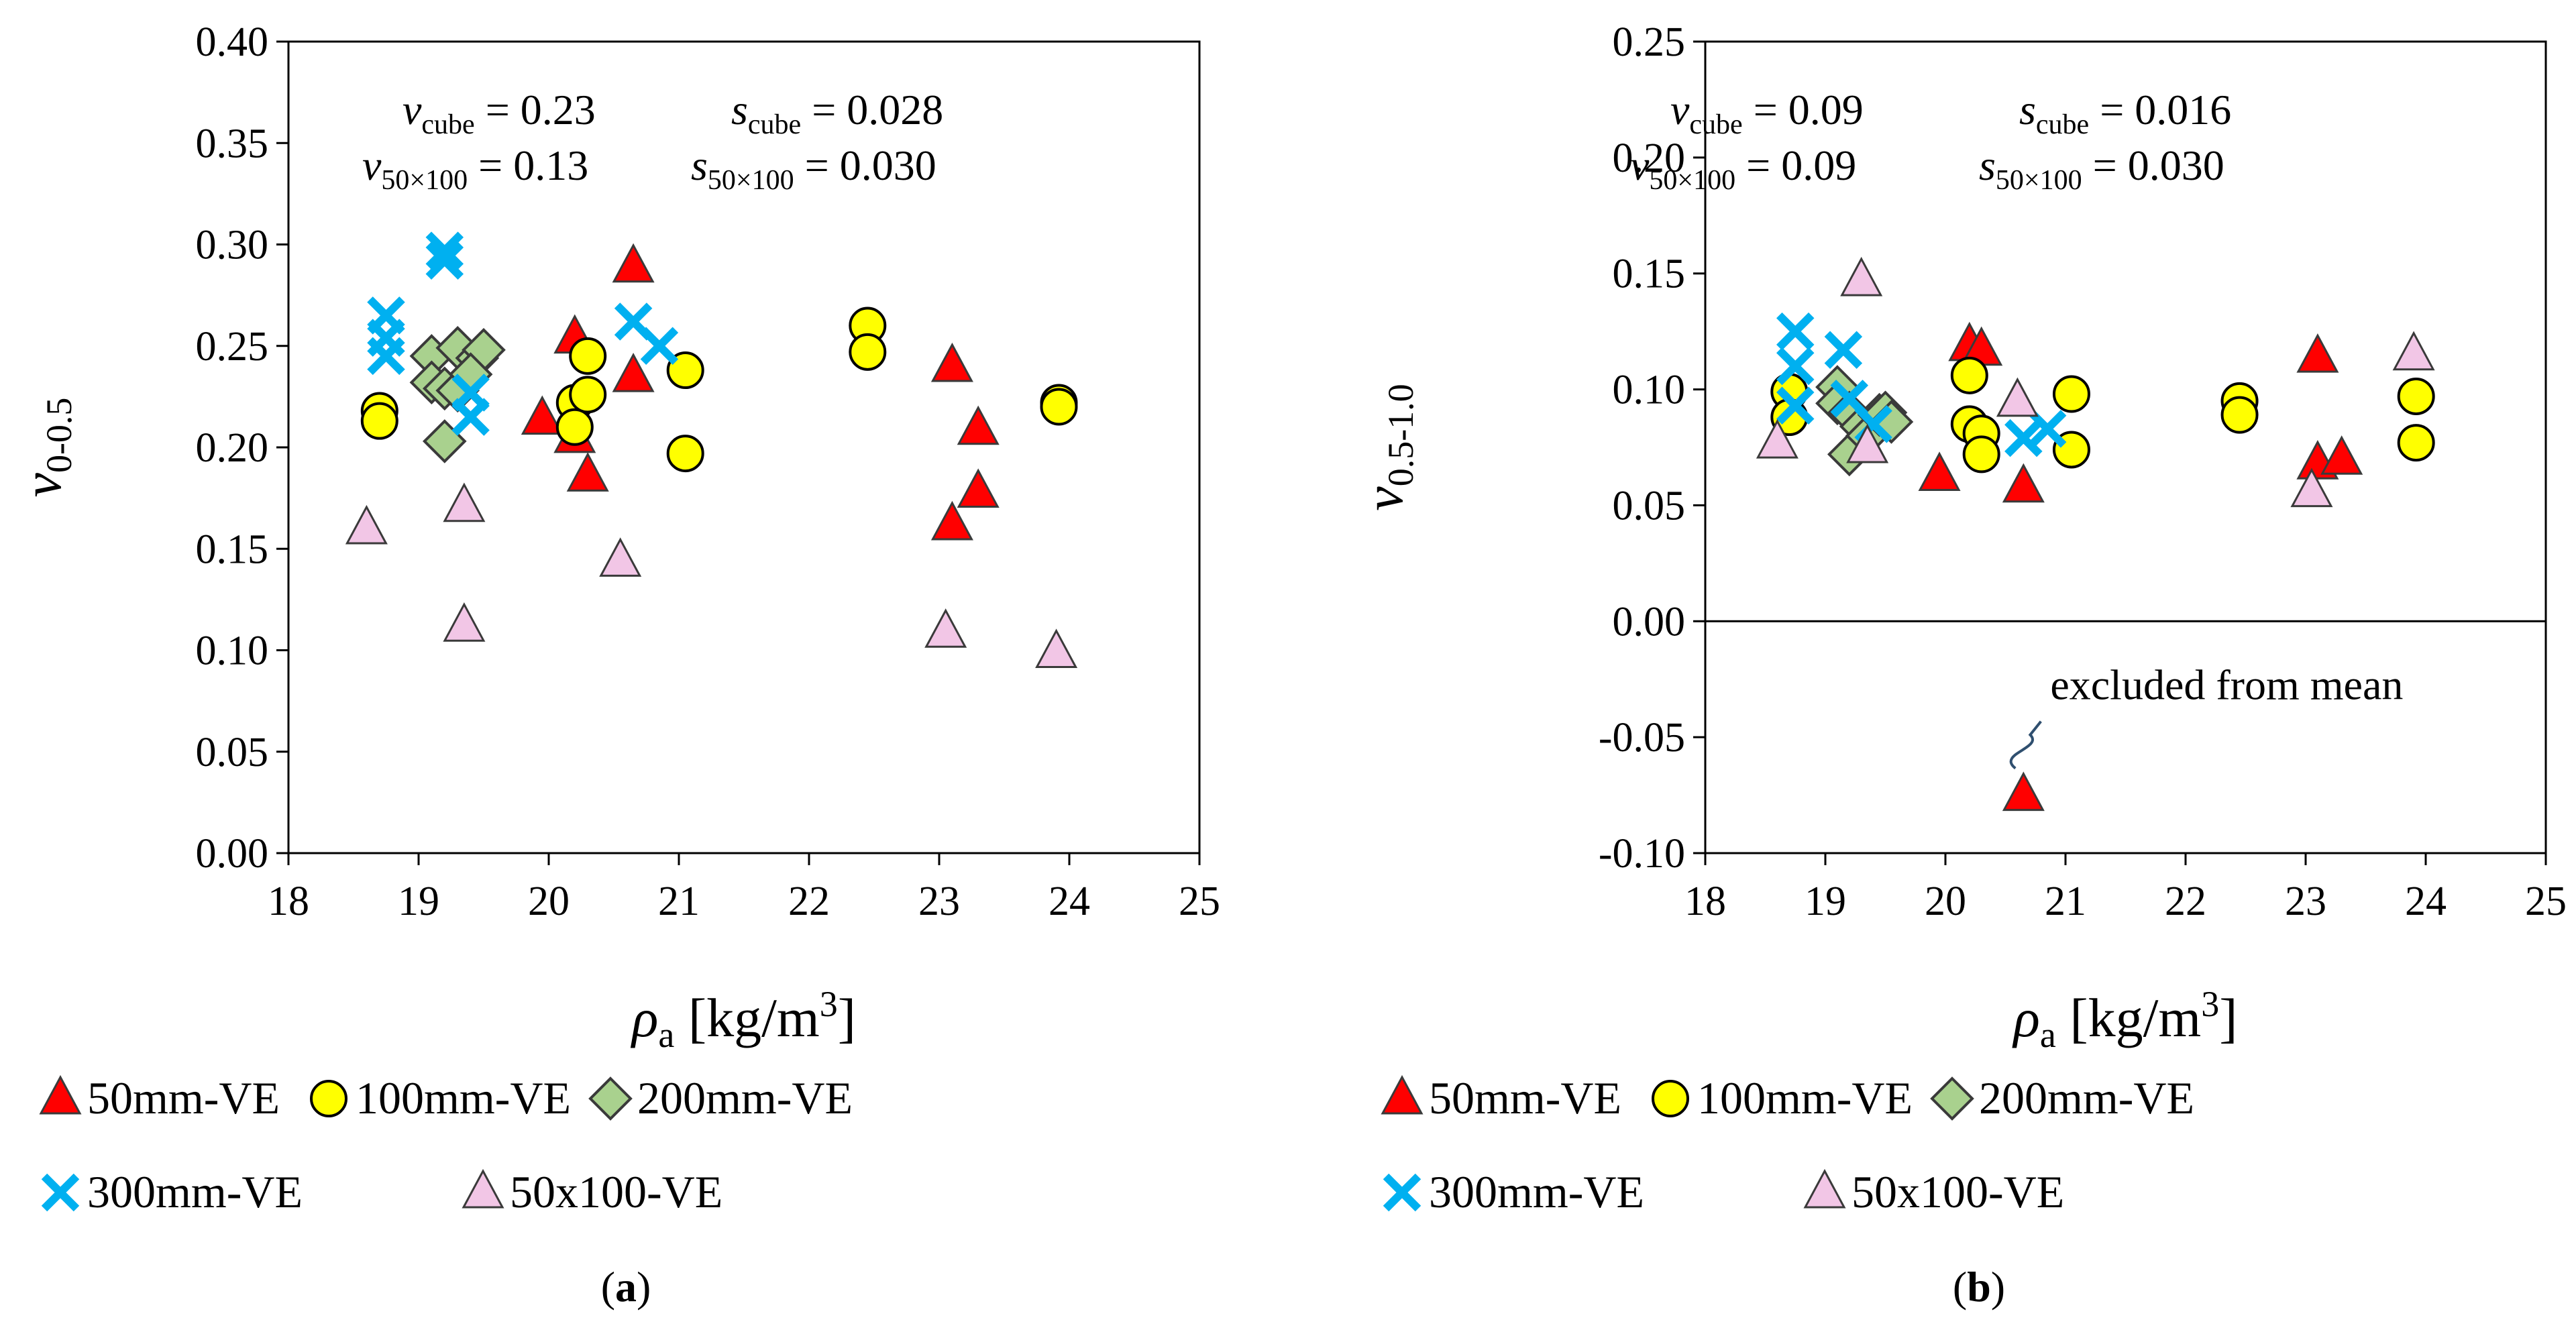 The height and width of the screenshot is (1332, 2576). Describe the element at coordinates (626, 1287) in the screenshot. I see `panel-label-letter: a` at that location.